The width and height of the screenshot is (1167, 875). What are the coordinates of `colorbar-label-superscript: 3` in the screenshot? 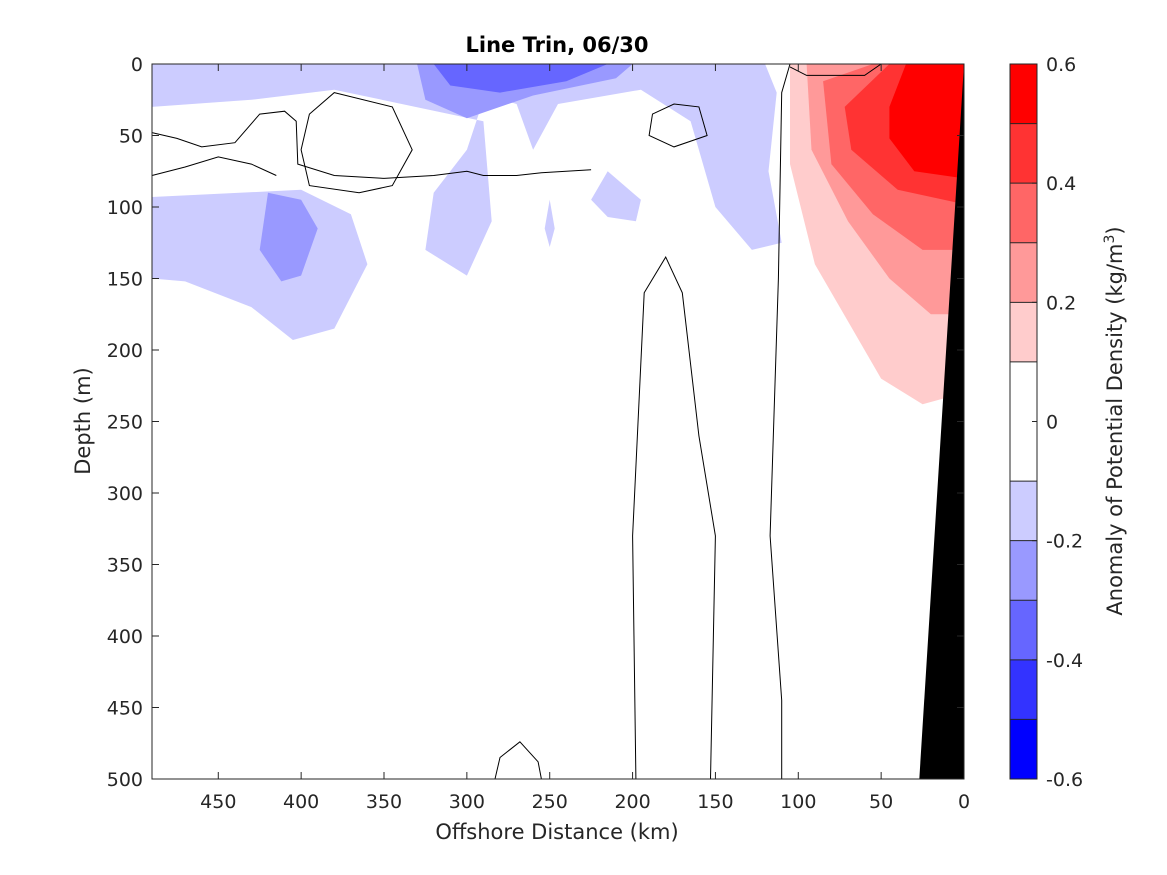 It's located at (1110, 239).